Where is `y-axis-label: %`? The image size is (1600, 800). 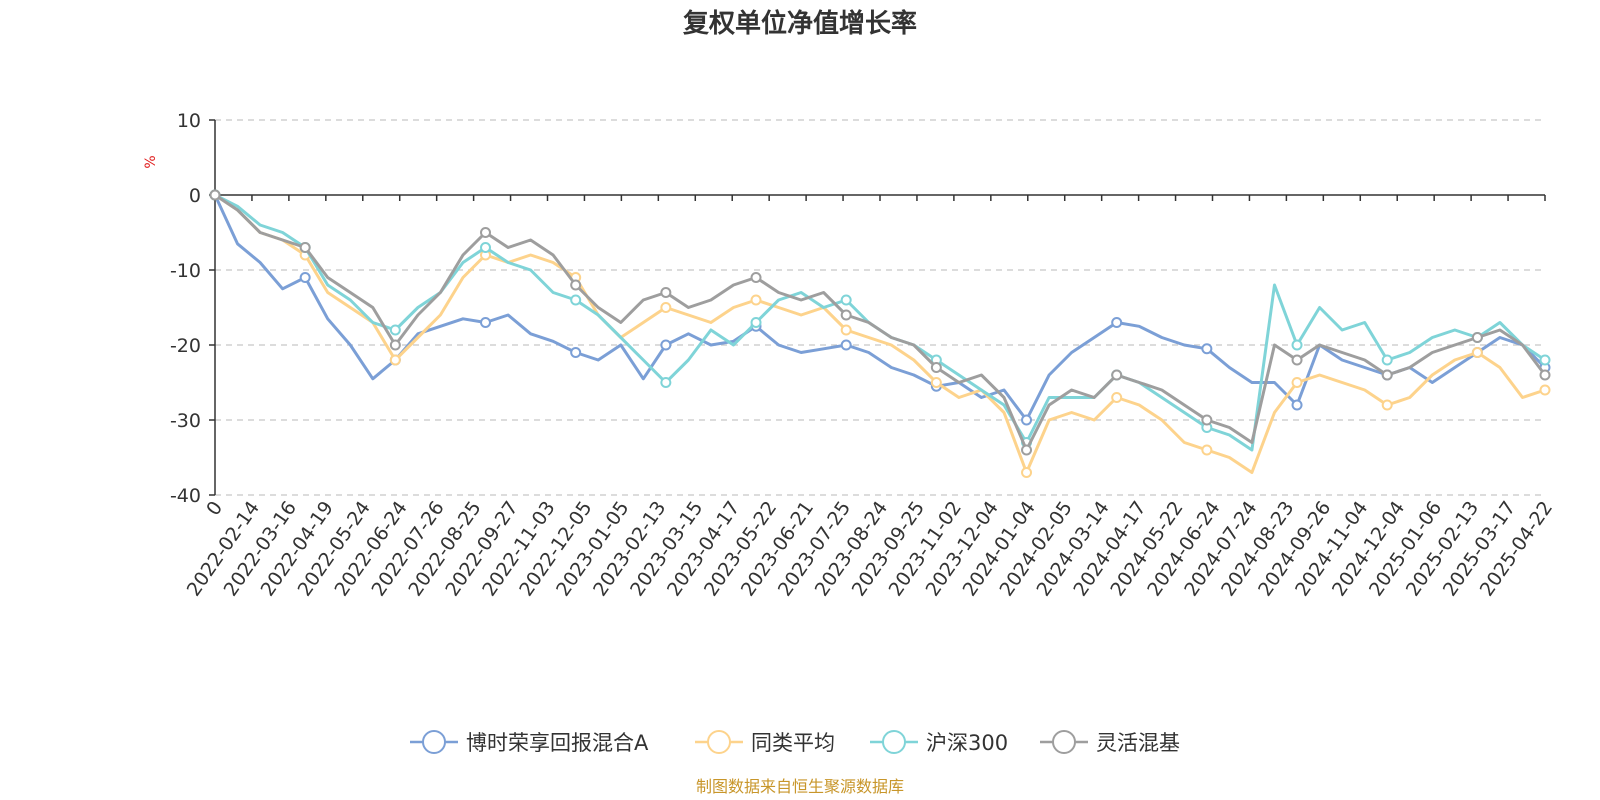
y-axis-label: % is located at coordinates (151, 161).